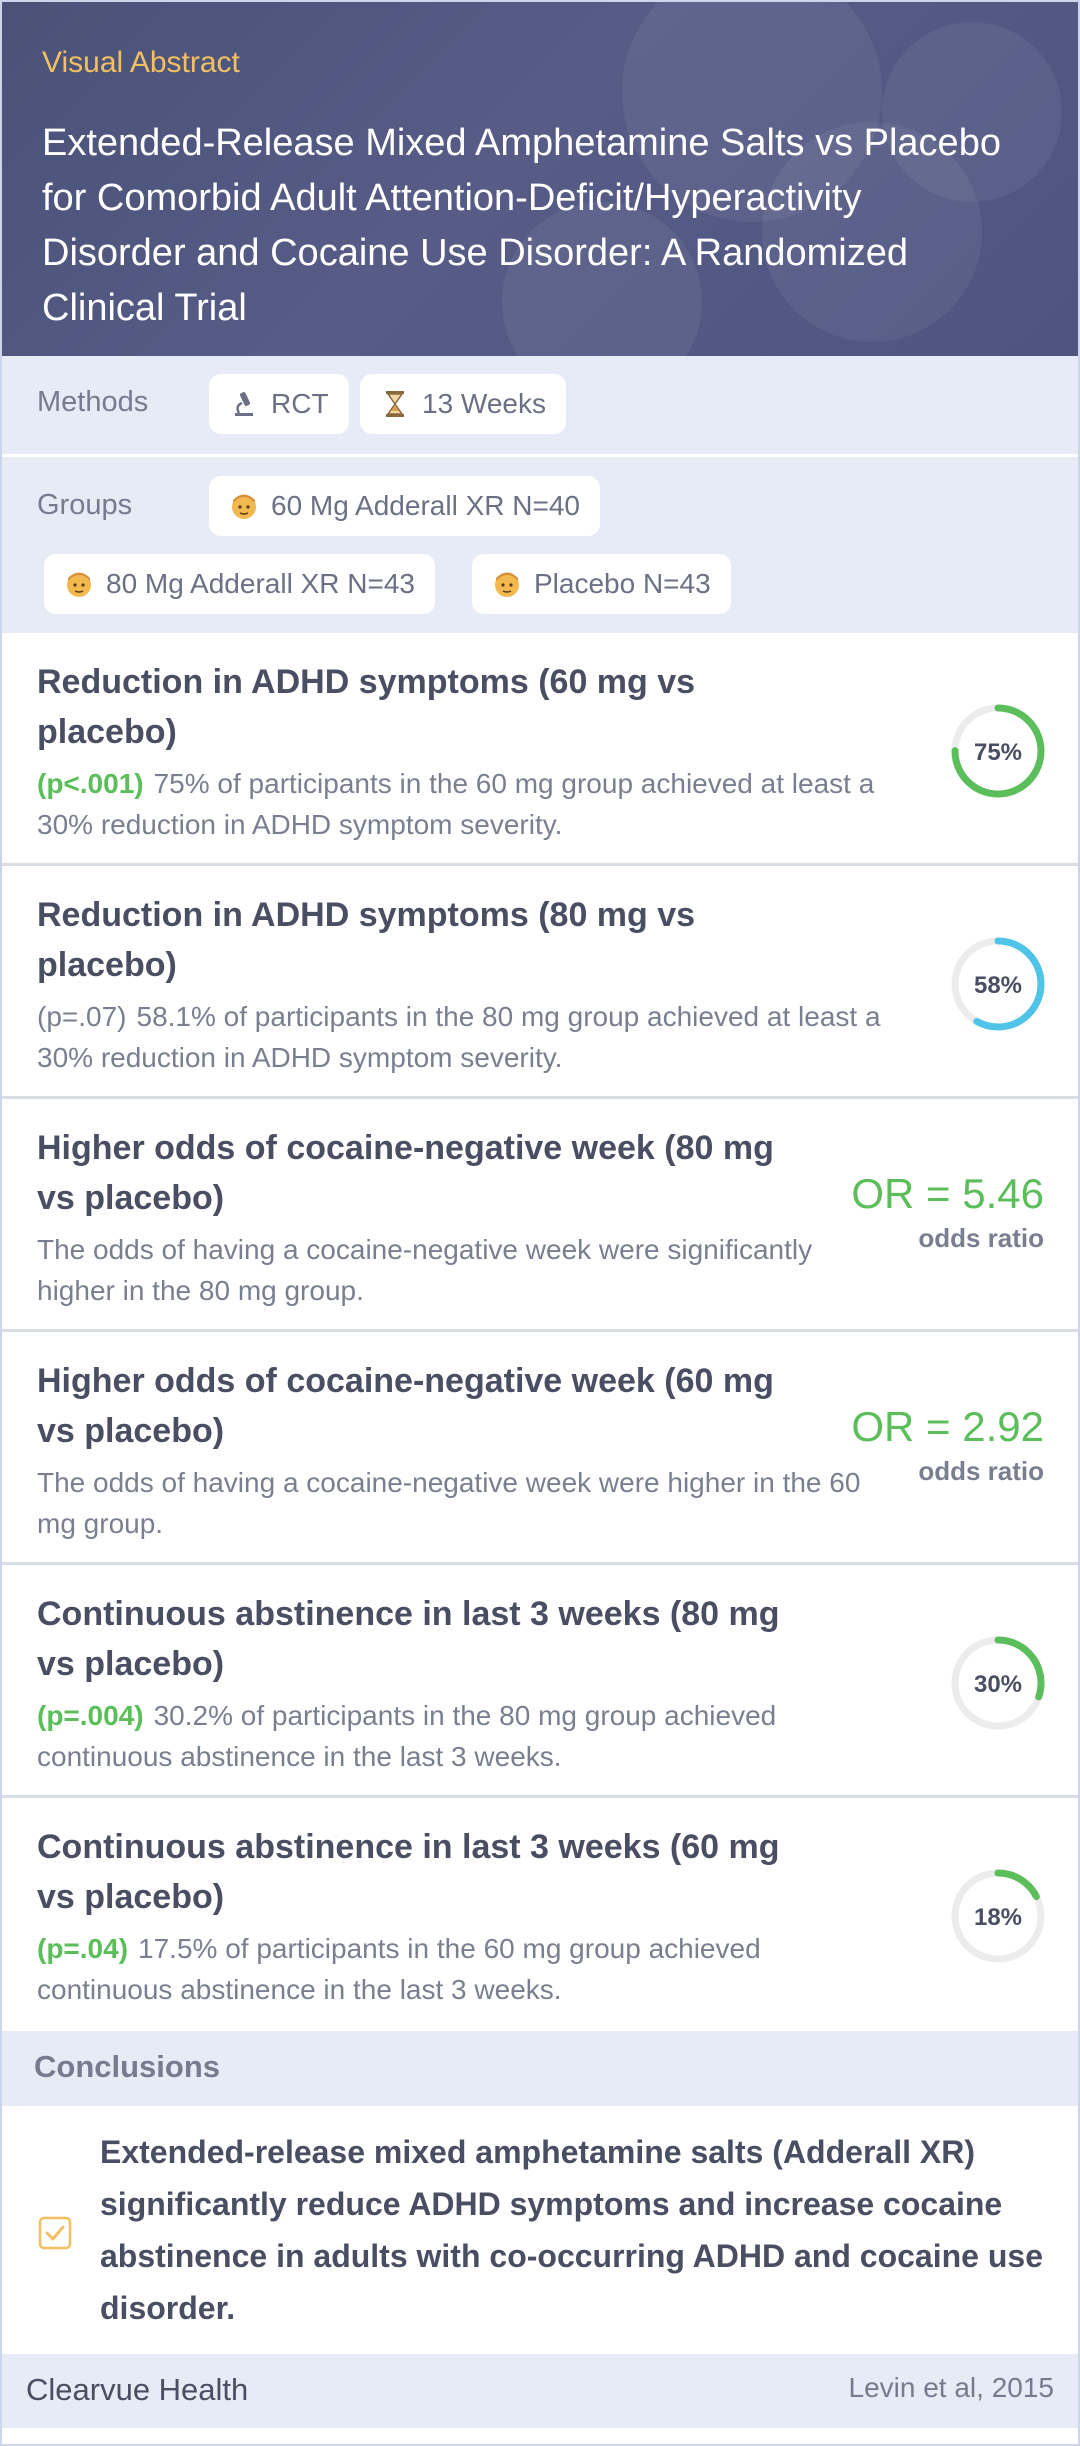 The image size is (1080, 2446). I want to click on methods-section: Methods RCT 13 Weeks, so click(540, 406).